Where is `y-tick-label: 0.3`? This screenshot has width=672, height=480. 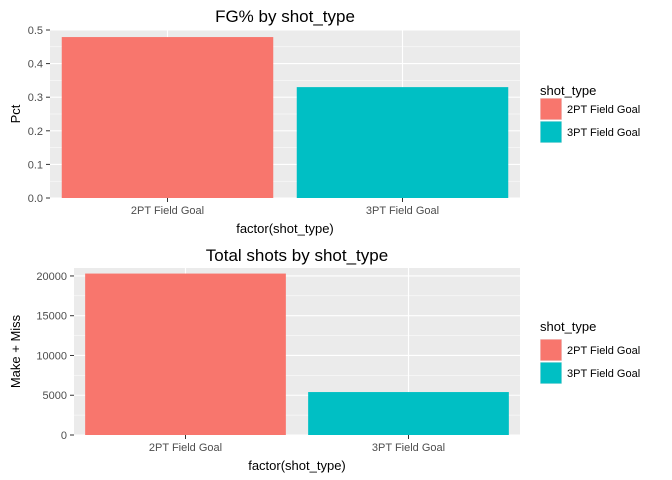 y-tick-label: 0.3 is located at coordinates (35, 98).